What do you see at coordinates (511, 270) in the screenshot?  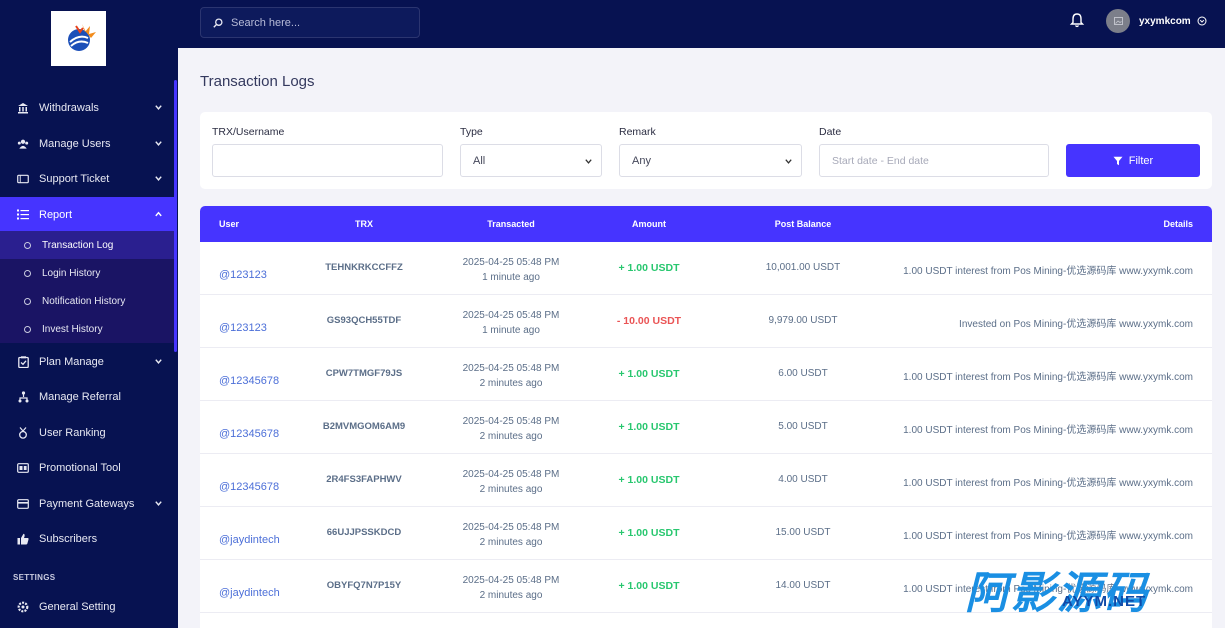 I see `transacted-cell: 2025-04-25 05:48 PM 1 minute ago` at bounding box center [511, 270].